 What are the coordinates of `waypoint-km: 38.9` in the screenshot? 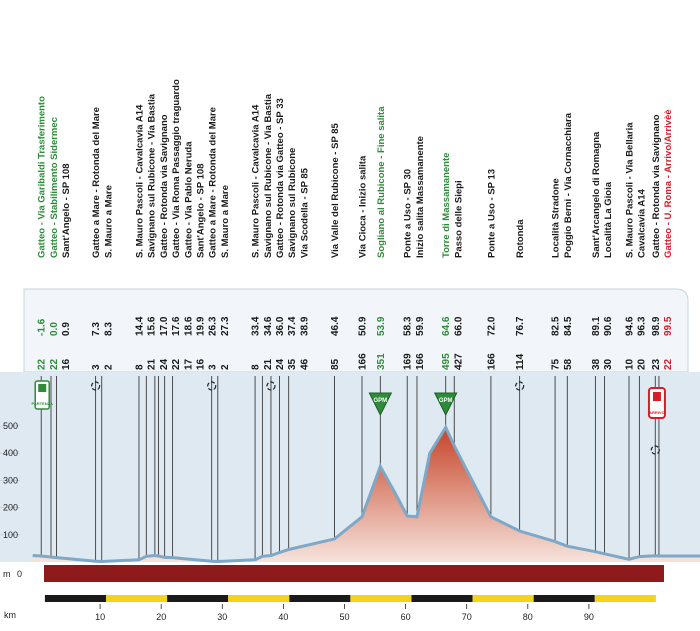 It's located at (304, 326).